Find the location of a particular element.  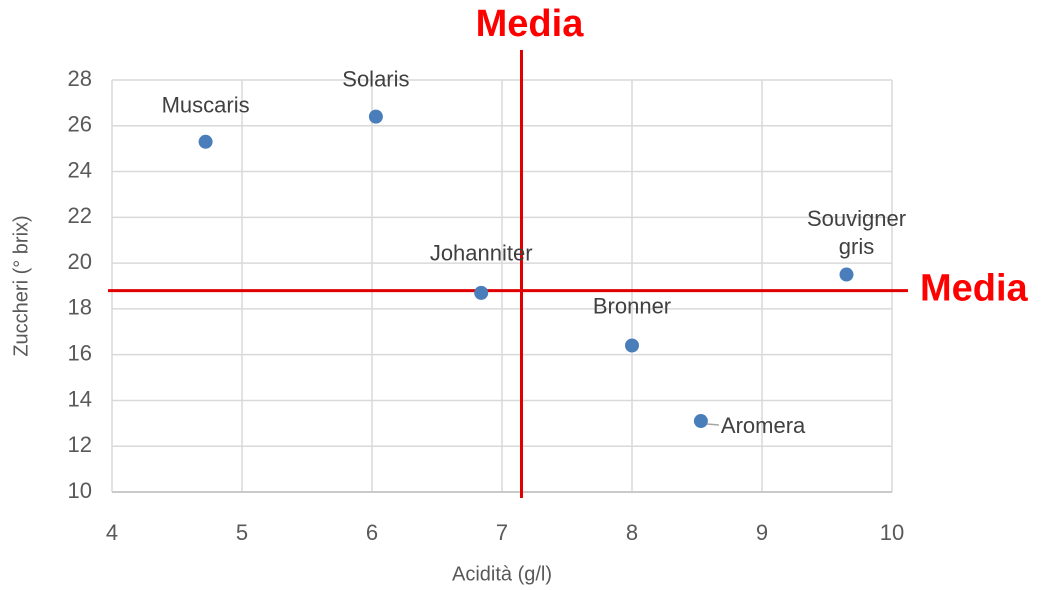

point-label: Solaris is located at coordinates (375, 78).